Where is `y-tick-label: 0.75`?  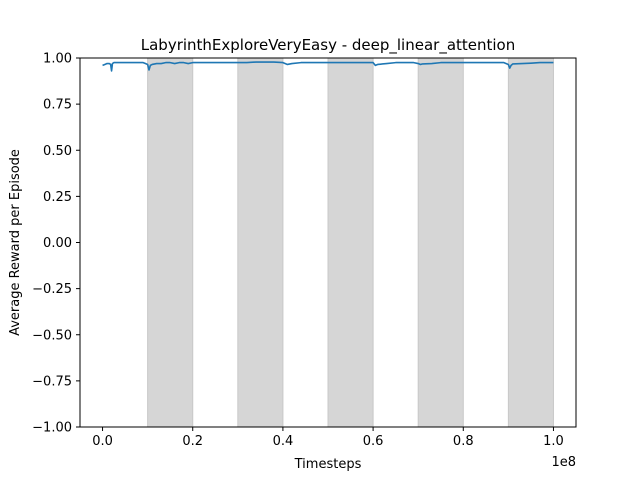 y-tick-label: 0.75 is located at coordinates (57, 105).